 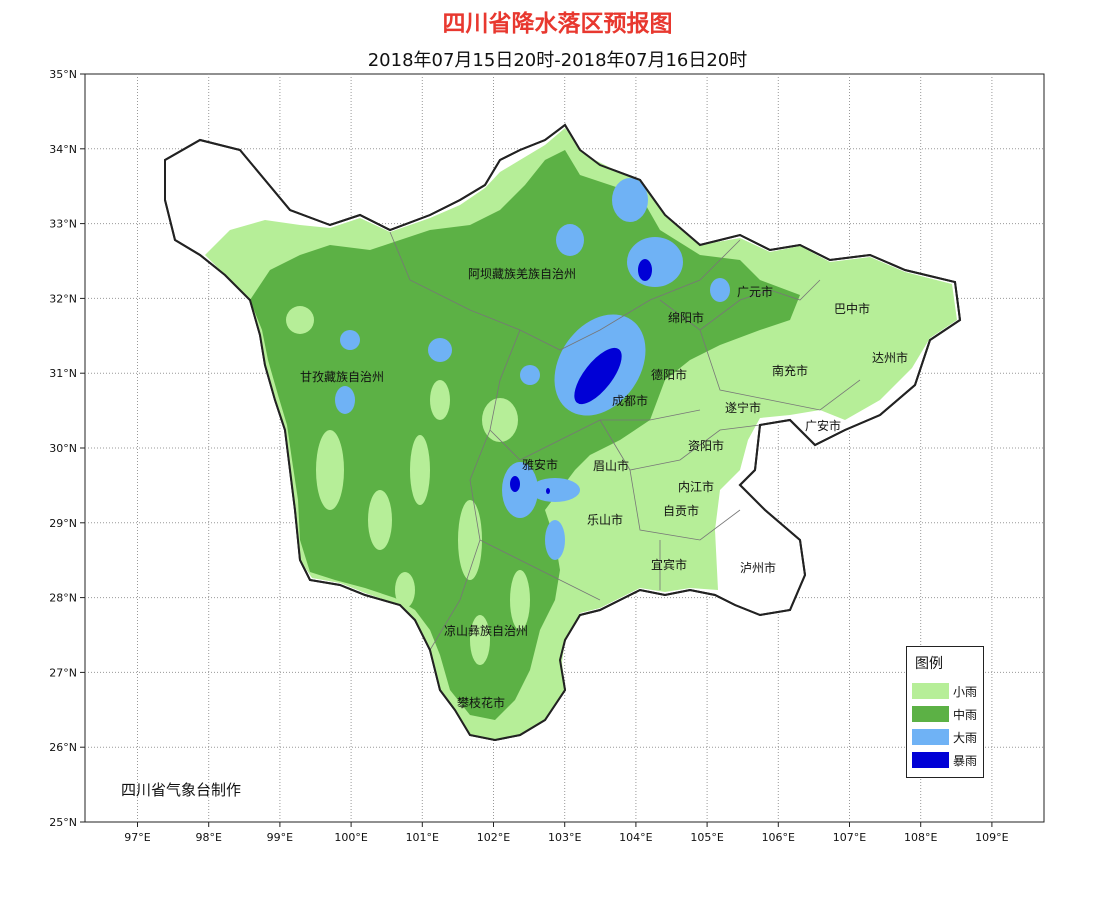 What do you see at coordinates (930, 691) in the screenshot?
I see `legend-swatch-light` at bounding box center [930, 691].